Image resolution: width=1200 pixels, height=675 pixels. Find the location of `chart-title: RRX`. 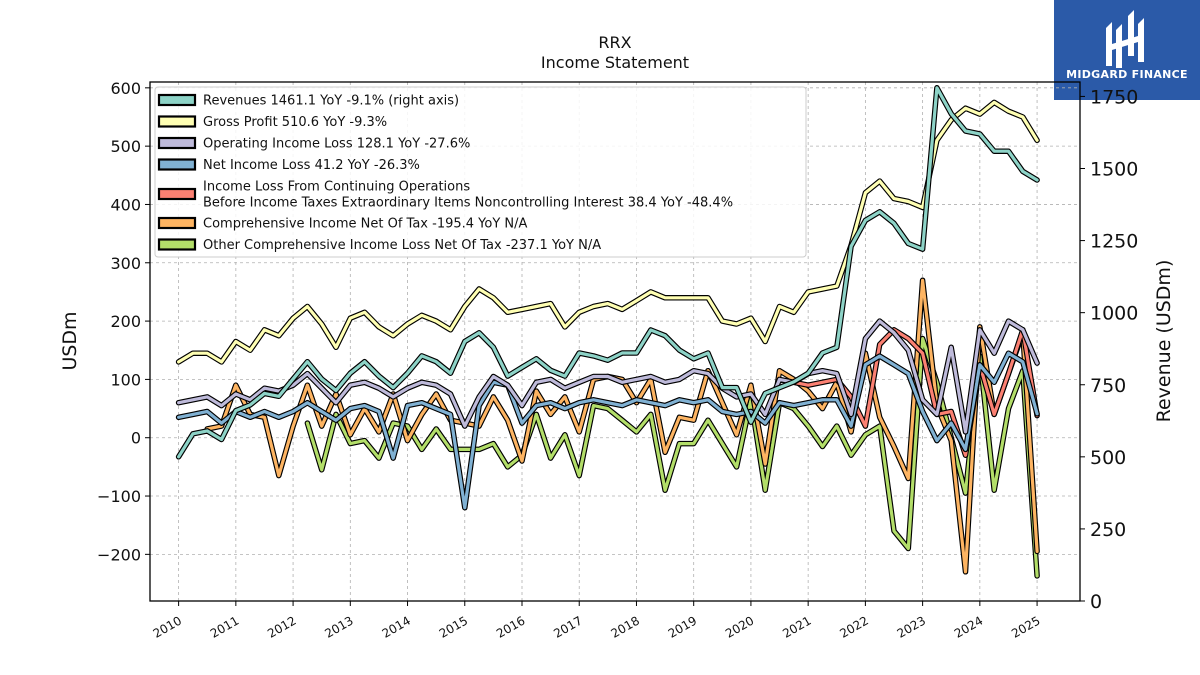

chart-title: RRX is located at coordinates (614, 42).